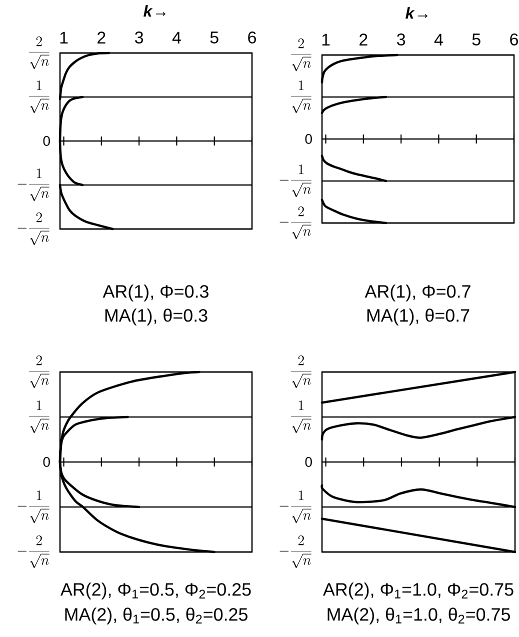 Image resolution: width=519 pixels, height=637 pixels. What do you see at coordinates (418, 591) in the screenshot?
I see `text: AR(2), Φ$_{1}$=1.0, Φ$_{2}$=0.75` at bounding box center [418, 591].